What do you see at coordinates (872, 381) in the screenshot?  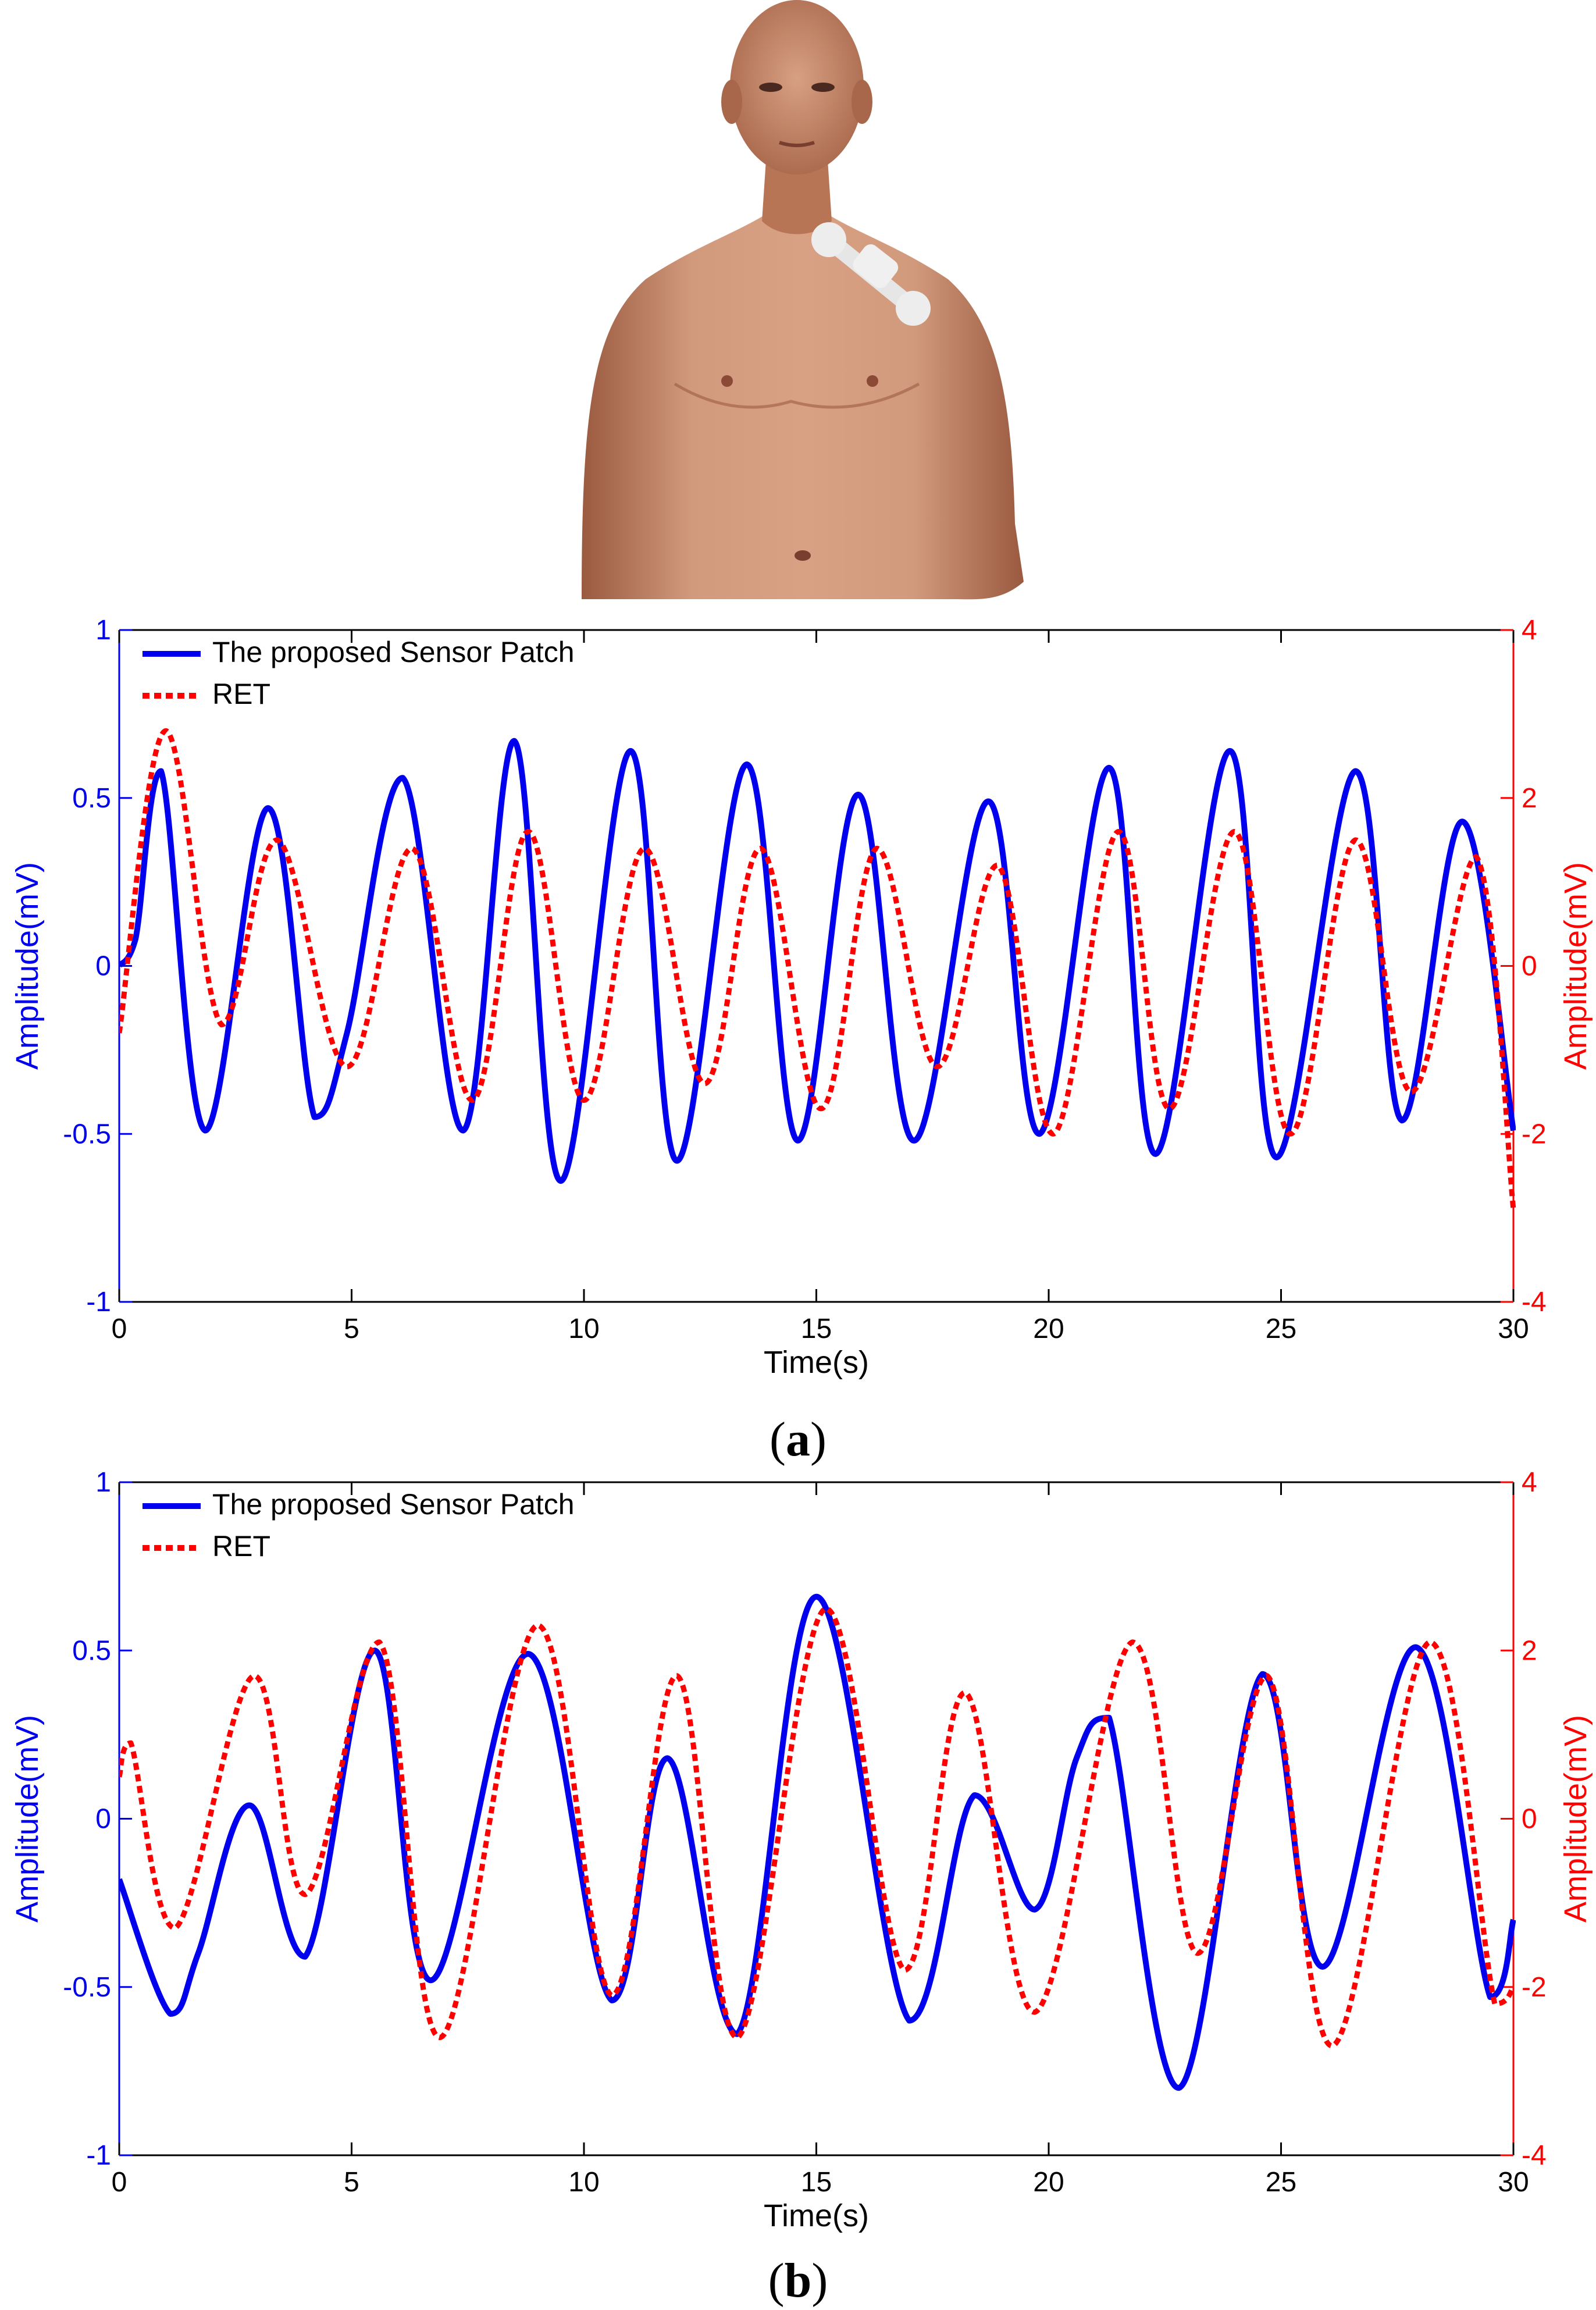 I see `right-nipple` at bounding box center [872, 381].